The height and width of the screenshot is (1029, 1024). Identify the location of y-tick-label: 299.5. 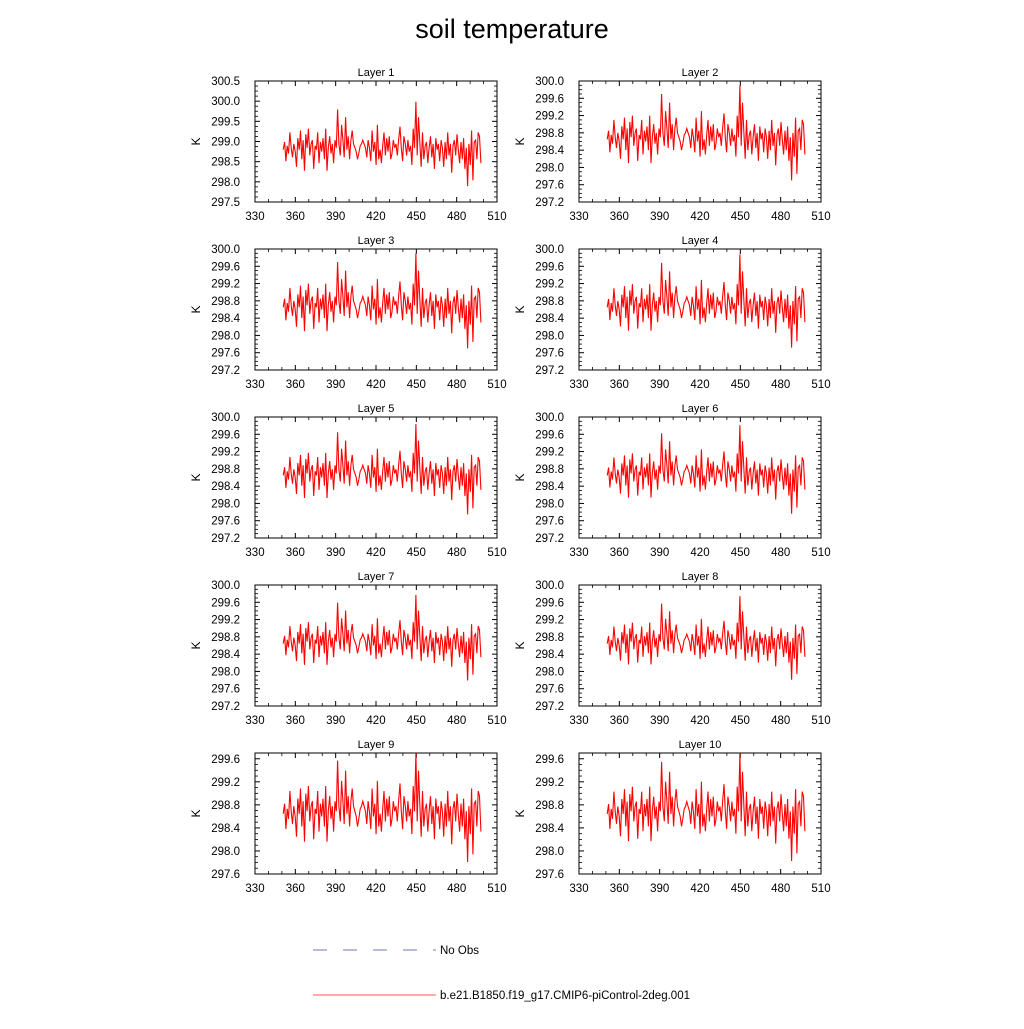
(225, 122).